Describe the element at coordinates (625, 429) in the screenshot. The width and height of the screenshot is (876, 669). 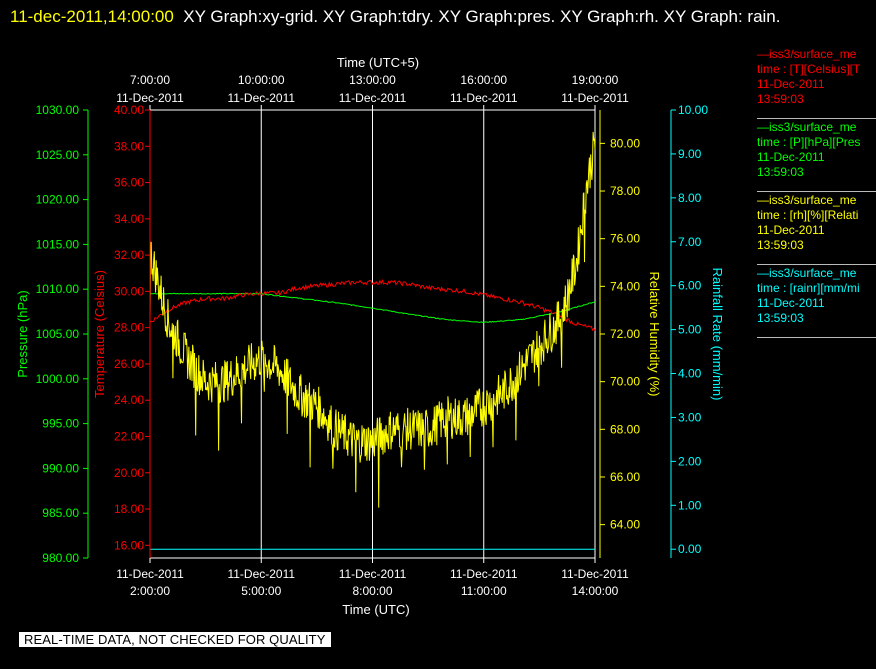
I see `humidity-tick-label: 68.00` at that location.